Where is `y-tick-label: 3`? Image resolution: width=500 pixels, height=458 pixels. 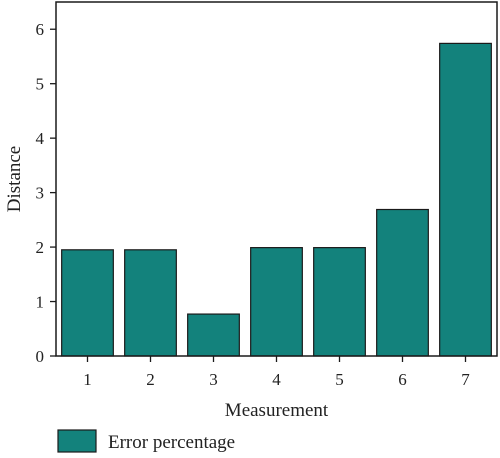 y-tick-label: 3 is located at coordinates (40, 193).